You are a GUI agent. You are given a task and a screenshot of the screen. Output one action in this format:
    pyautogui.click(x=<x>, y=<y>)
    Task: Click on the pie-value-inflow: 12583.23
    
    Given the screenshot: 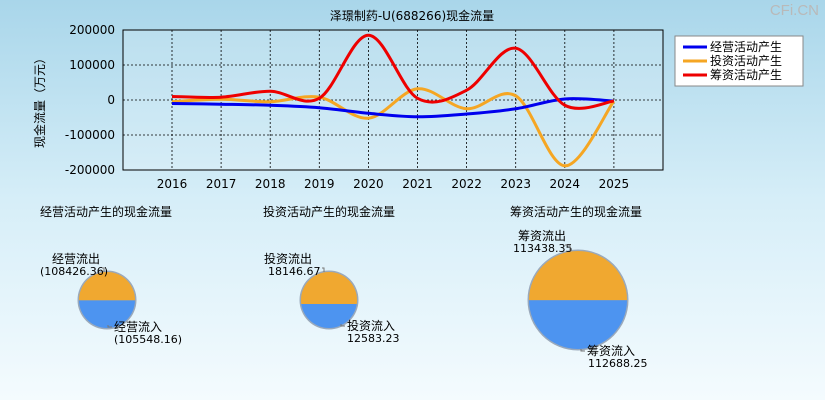 What is the action you would take?
    pyautogui.click(x=373, y=338)
    